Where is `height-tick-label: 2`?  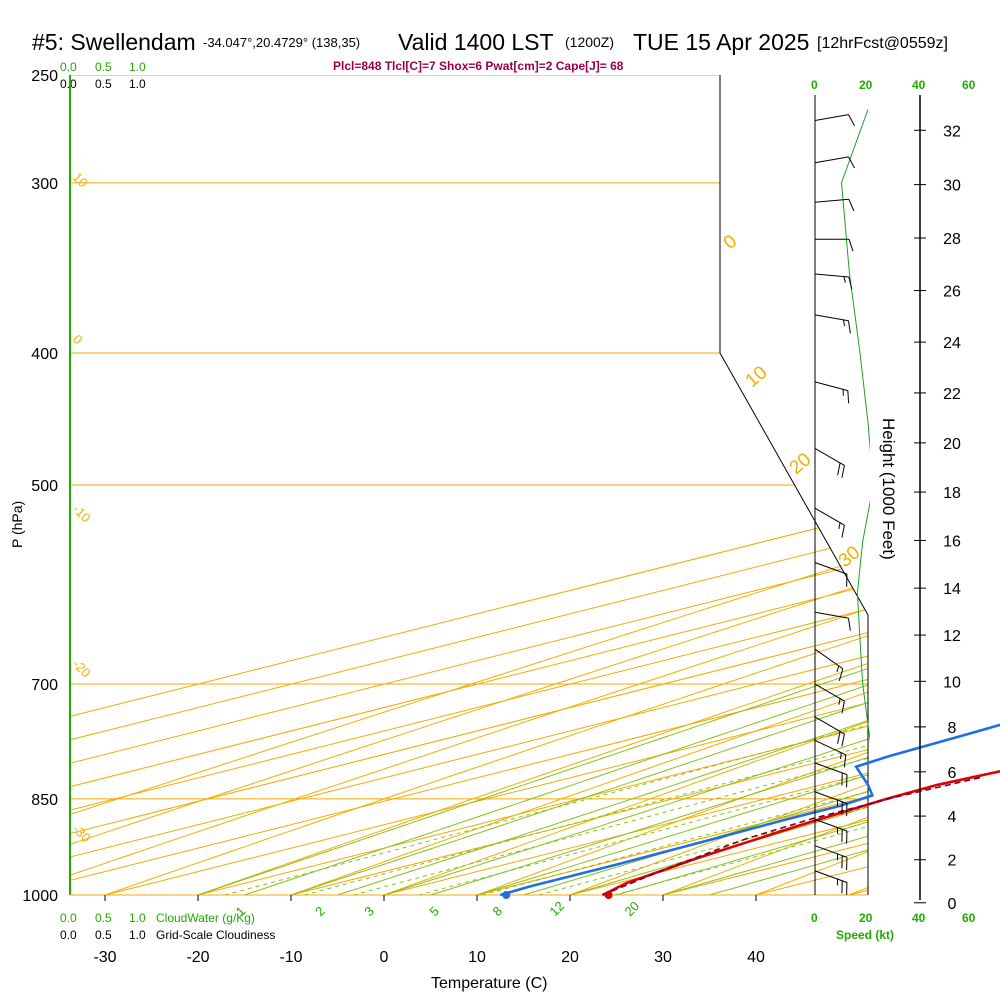
height-tick-label: 2 is located at coordinates (952, 861).